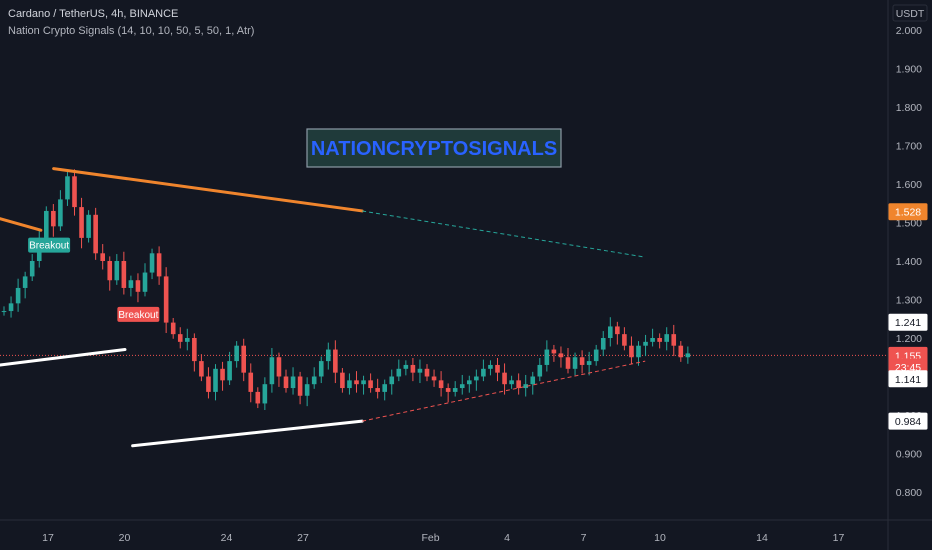  Describe the element at coordinates (909, 301) in the screenshot. I see `y-tick-label: 1.300` at that location.